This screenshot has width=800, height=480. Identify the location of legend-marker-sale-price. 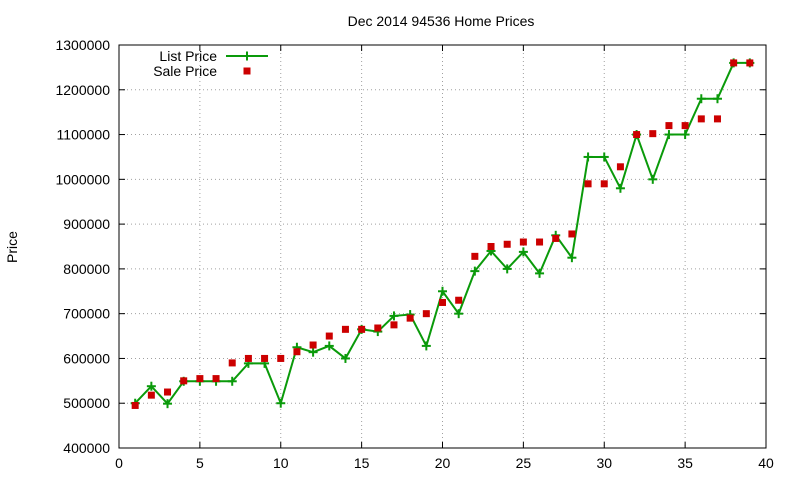
(247, 71).